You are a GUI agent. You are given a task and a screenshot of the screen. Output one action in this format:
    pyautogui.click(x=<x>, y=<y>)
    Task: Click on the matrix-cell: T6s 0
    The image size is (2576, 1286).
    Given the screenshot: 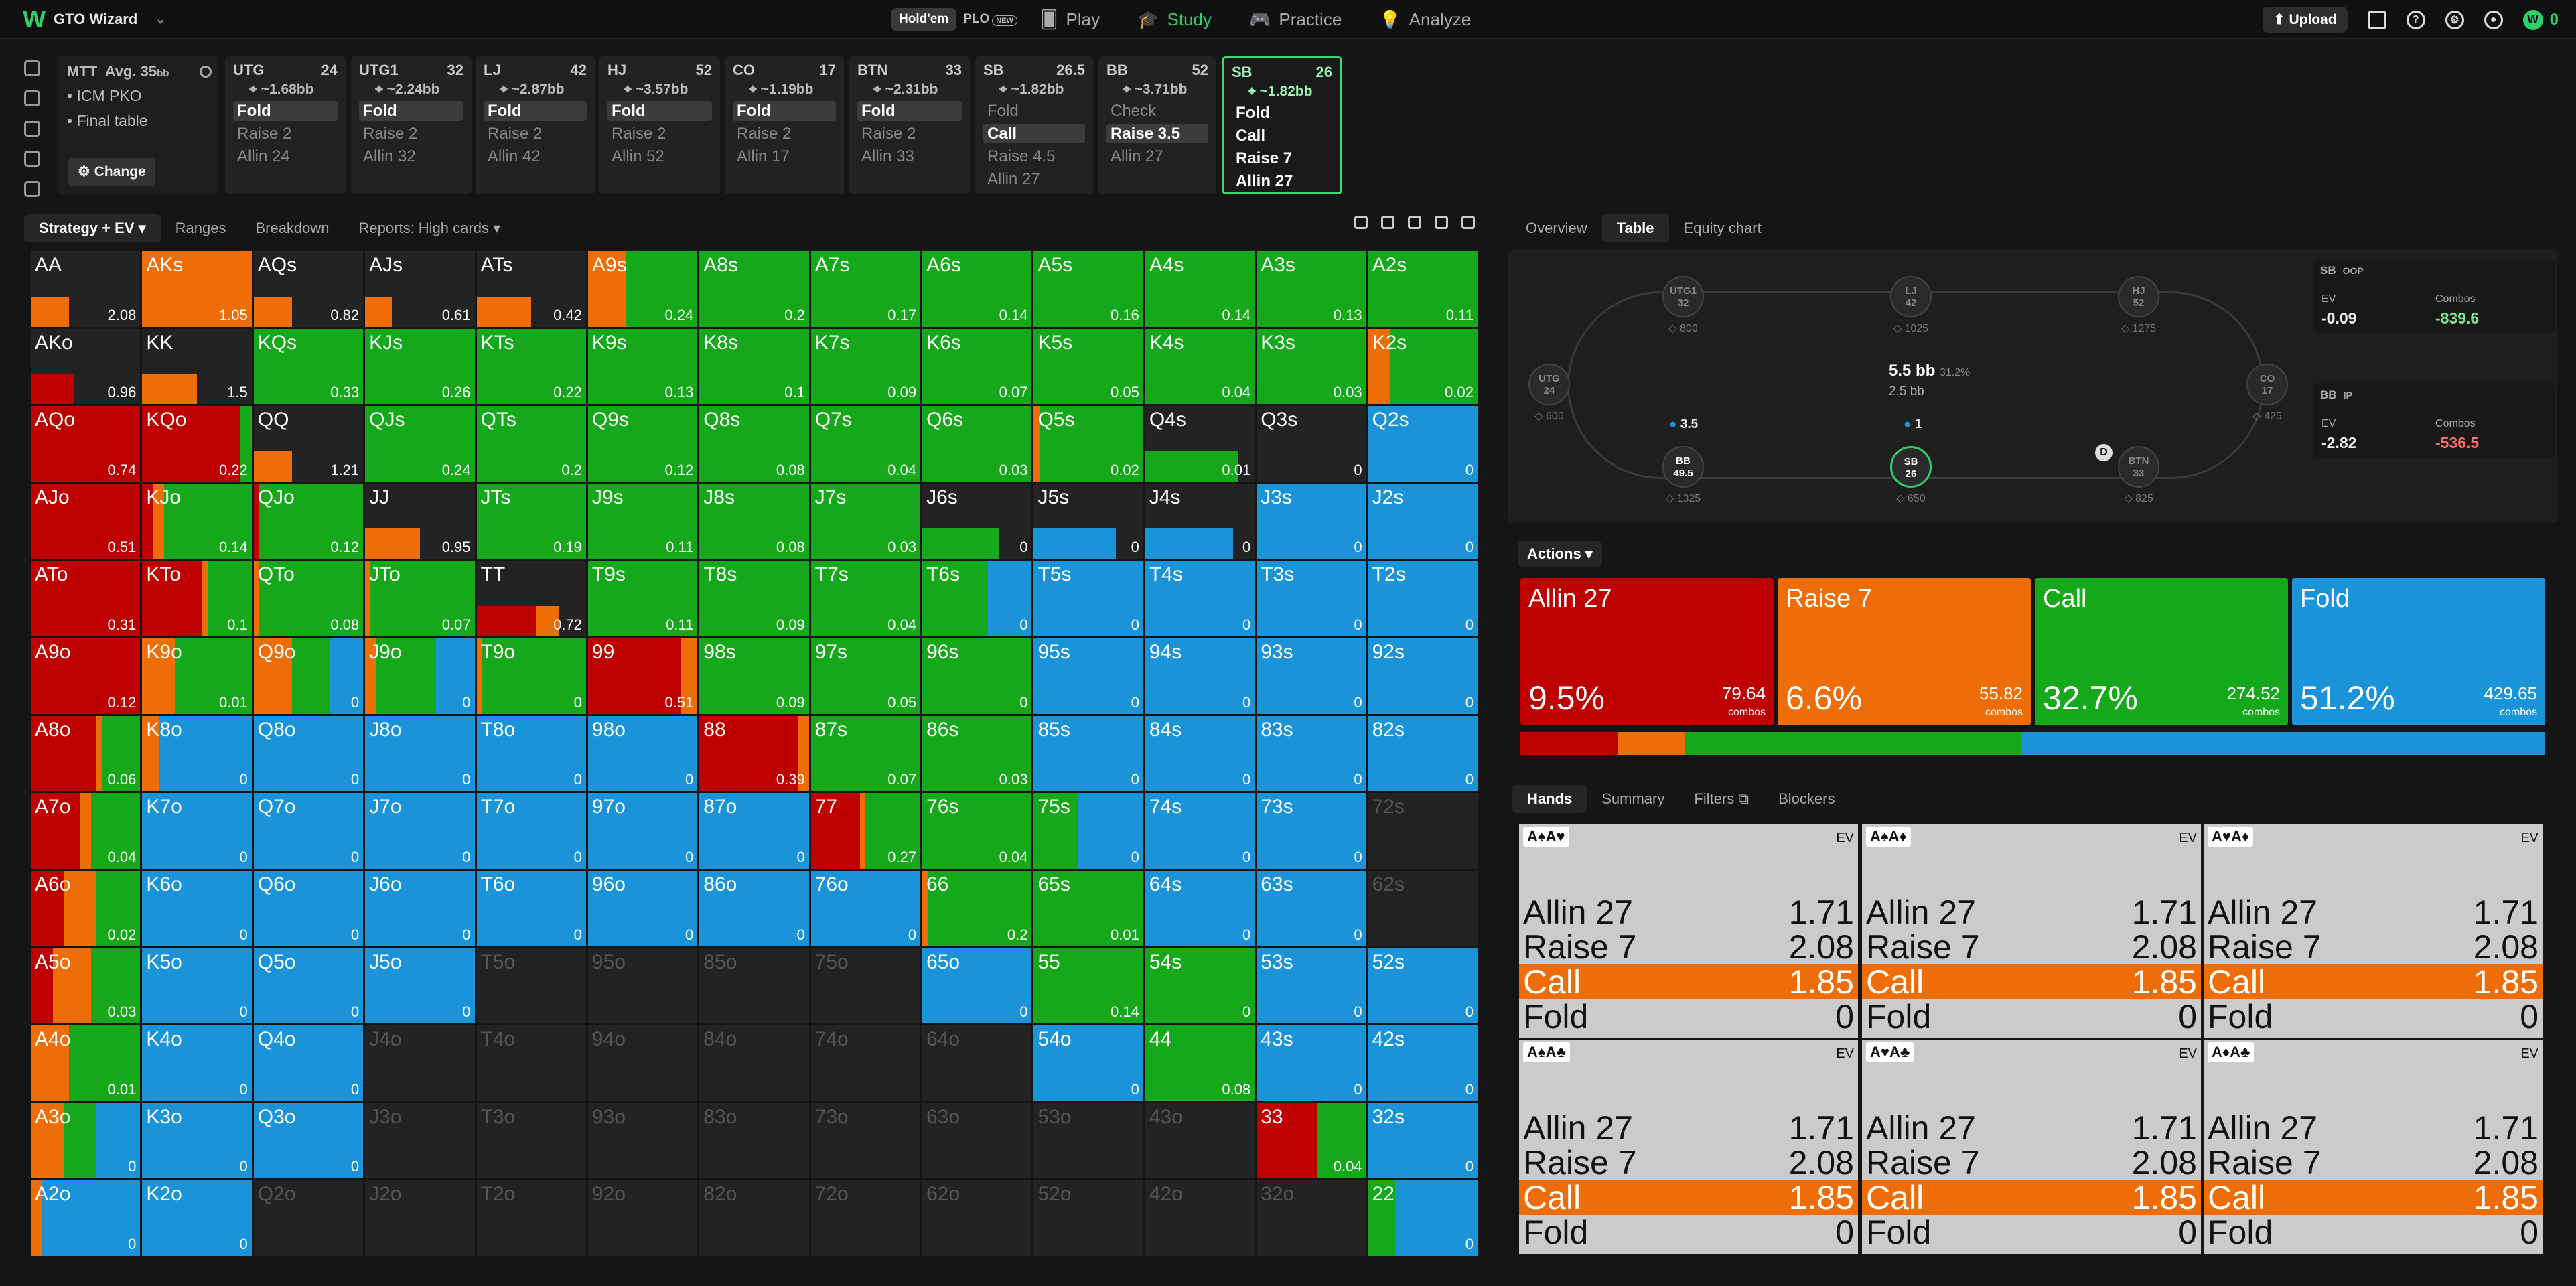 What is the action you would take?
    pyautogui.click(x=977, y=599)
    